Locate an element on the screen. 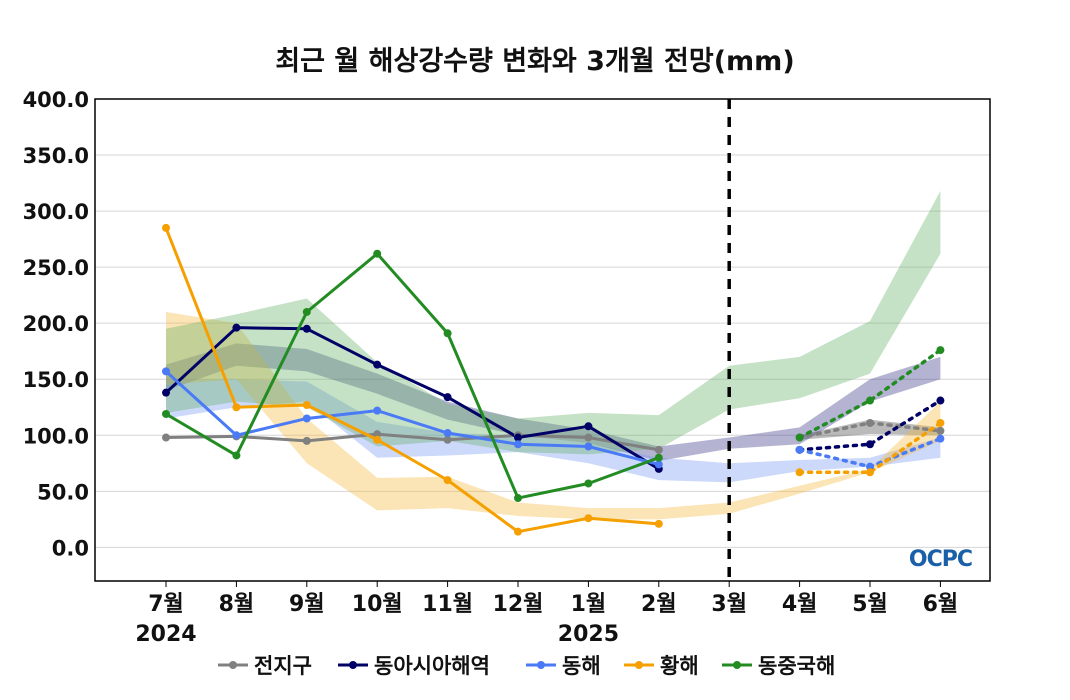  x-year-label: 2024 is located at coordinates (165, 634).